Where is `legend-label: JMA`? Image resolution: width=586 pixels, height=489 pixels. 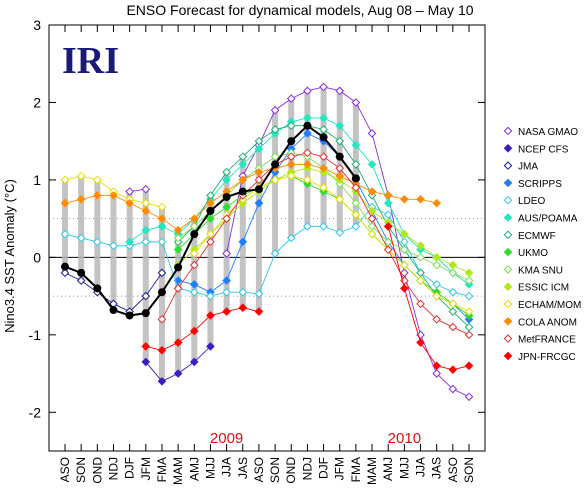 legend-label: JMA is located at coordinates (528, 167).